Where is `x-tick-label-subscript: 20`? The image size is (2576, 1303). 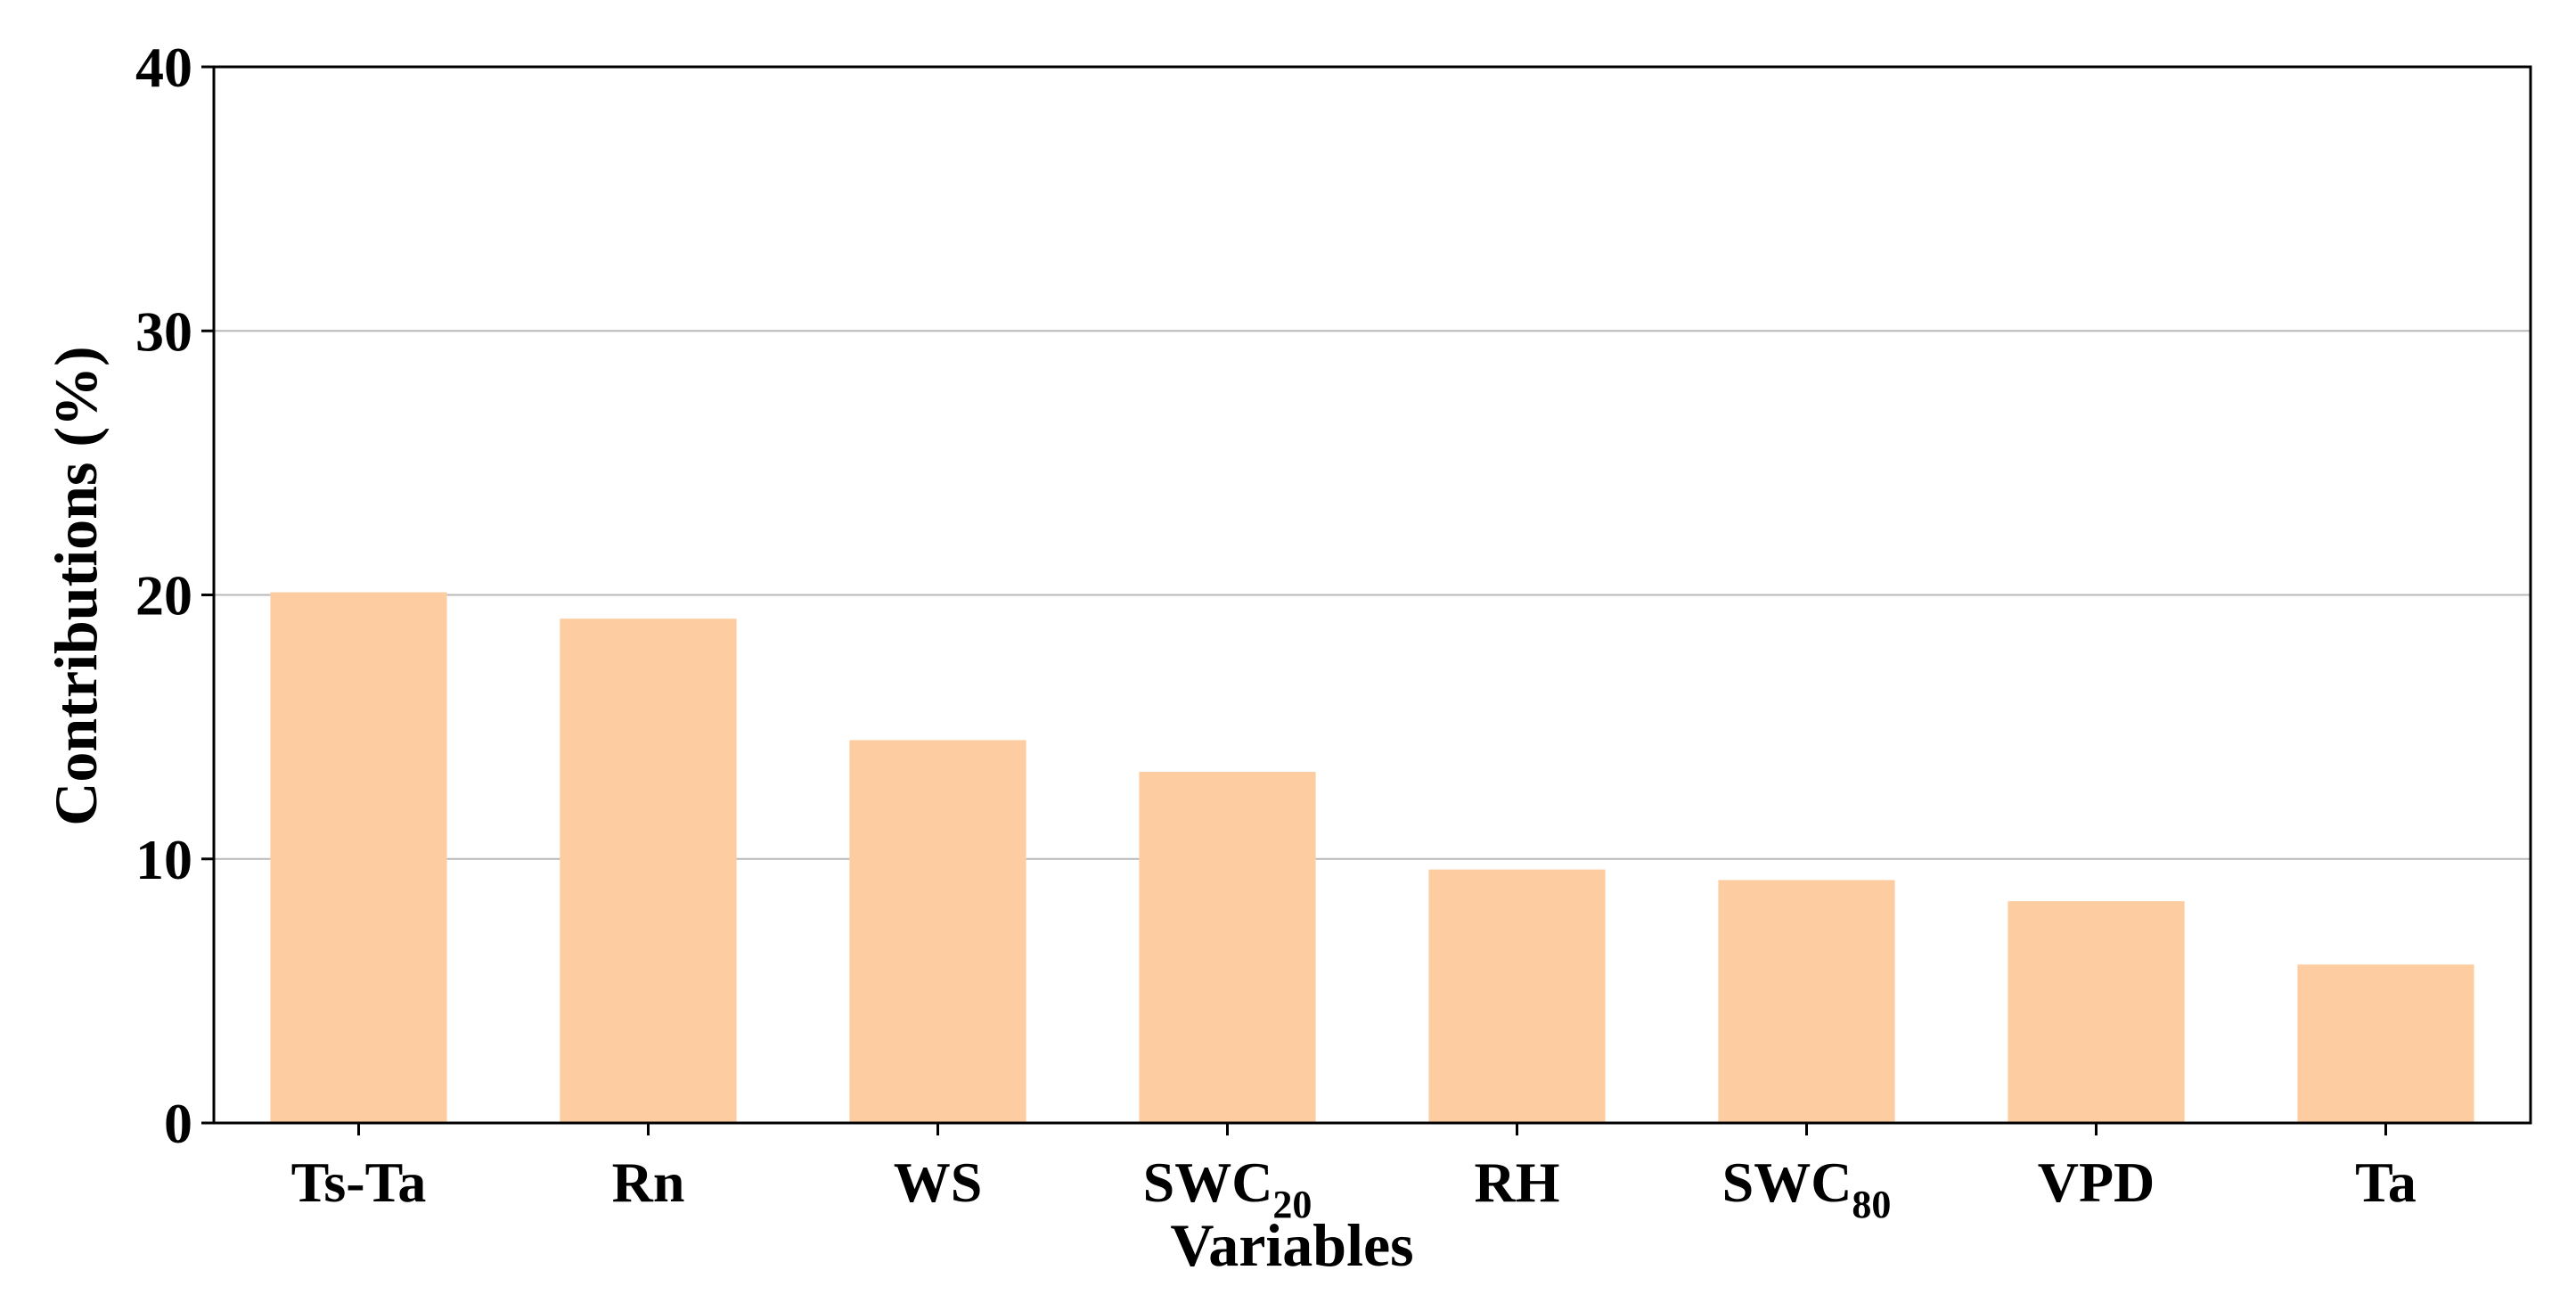 x-tick-label-subscript: 20 is located at coordinates (1292, 1204).